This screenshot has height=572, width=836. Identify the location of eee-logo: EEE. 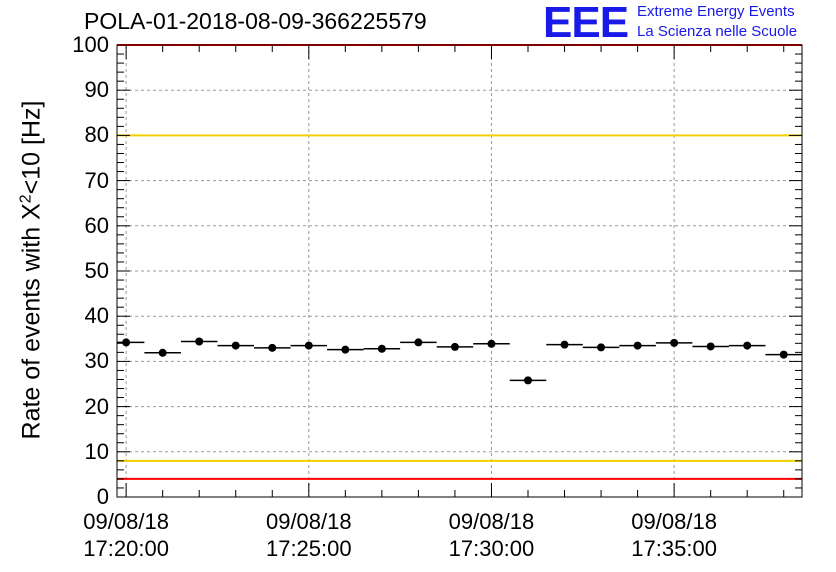
(586, 23).